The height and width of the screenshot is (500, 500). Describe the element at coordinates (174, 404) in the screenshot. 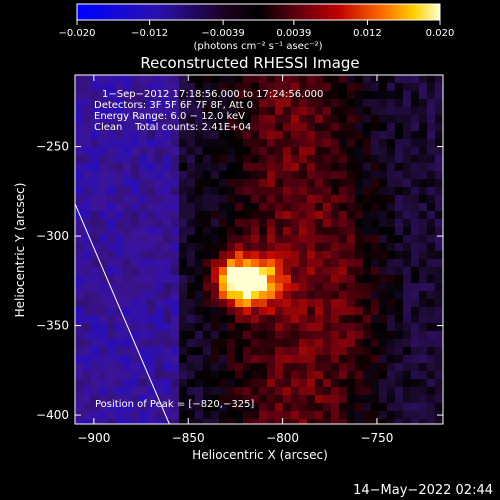

I see `peak-position-label: Position of Peak = [−820,−325]` at that location.